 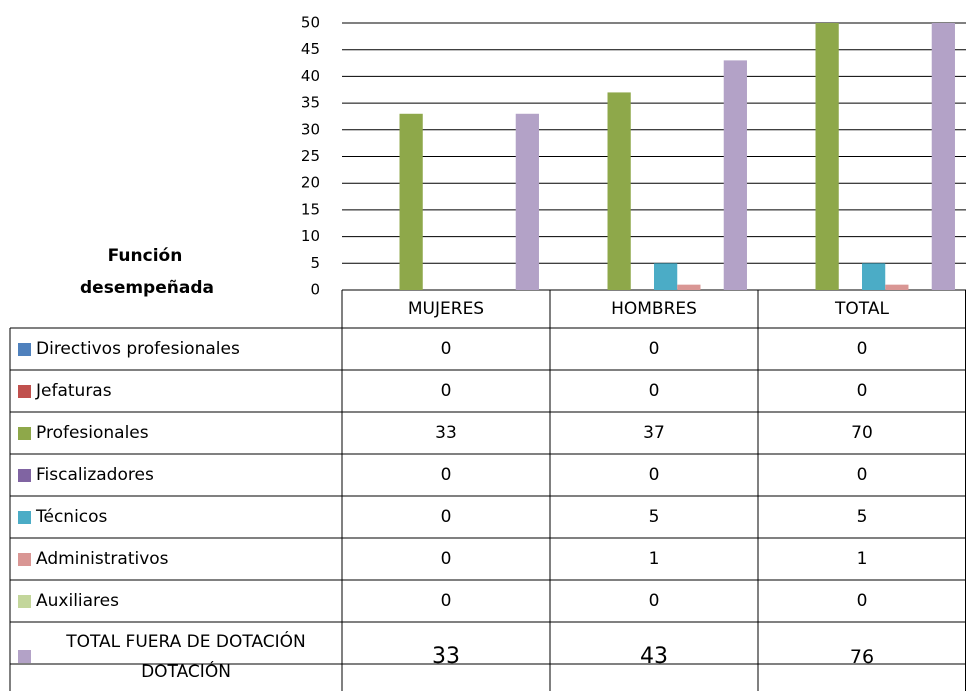 I want to click on legend-entry: TOTAL FUERA DE DOTACIÓN DOTACIÓN, so click(x=176, y=656).